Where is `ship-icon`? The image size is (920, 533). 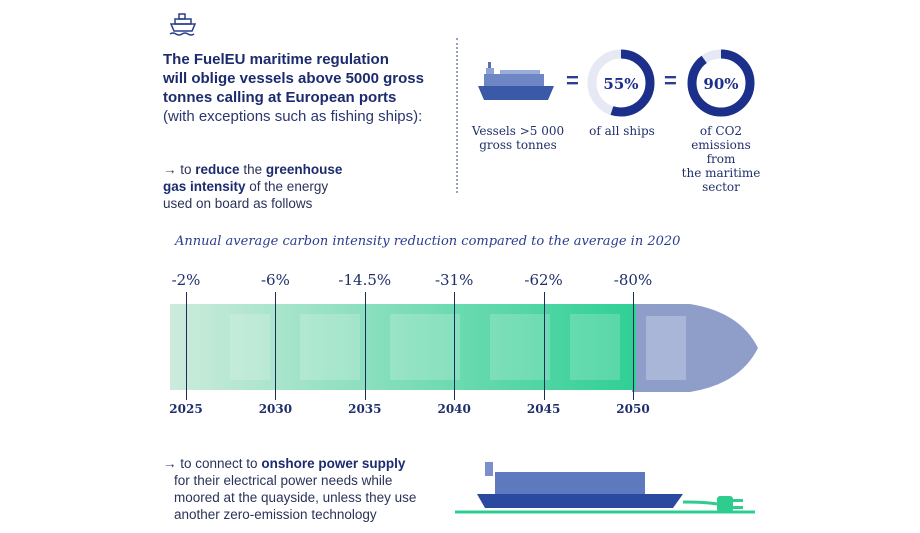 ship-icon is located at coordinates (183, 24).